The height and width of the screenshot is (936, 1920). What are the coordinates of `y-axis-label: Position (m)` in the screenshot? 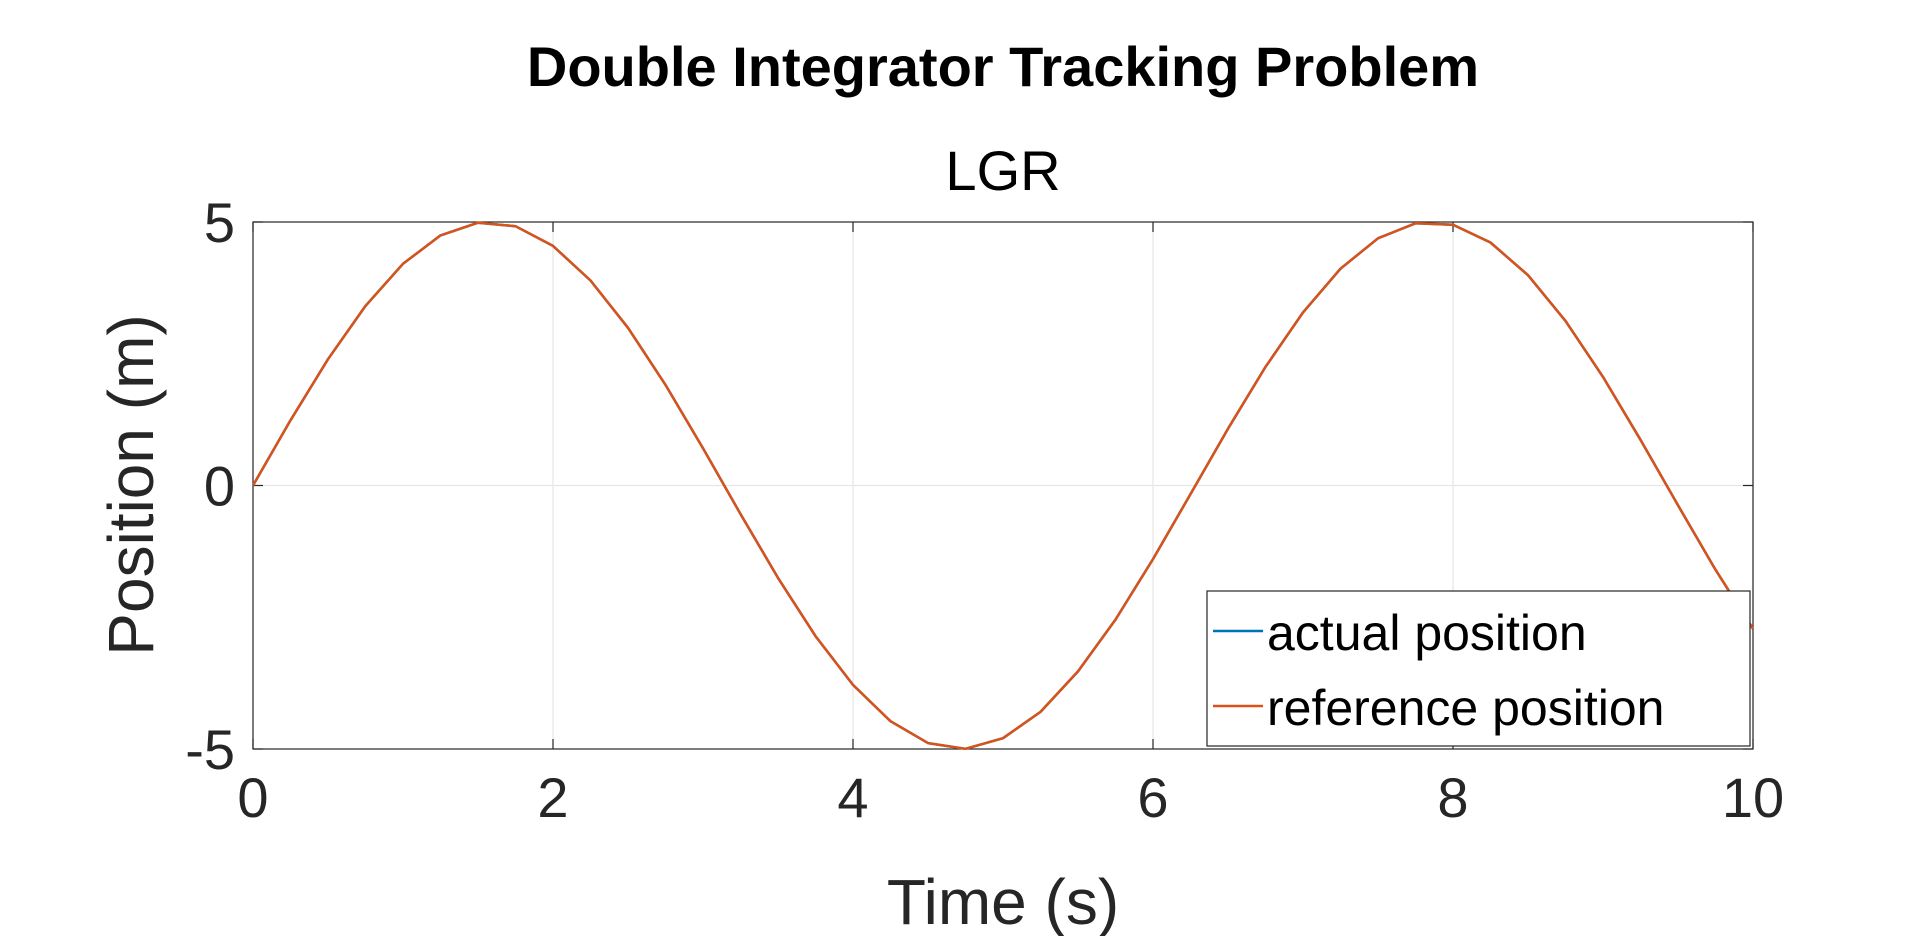 It's located at (131, 484).